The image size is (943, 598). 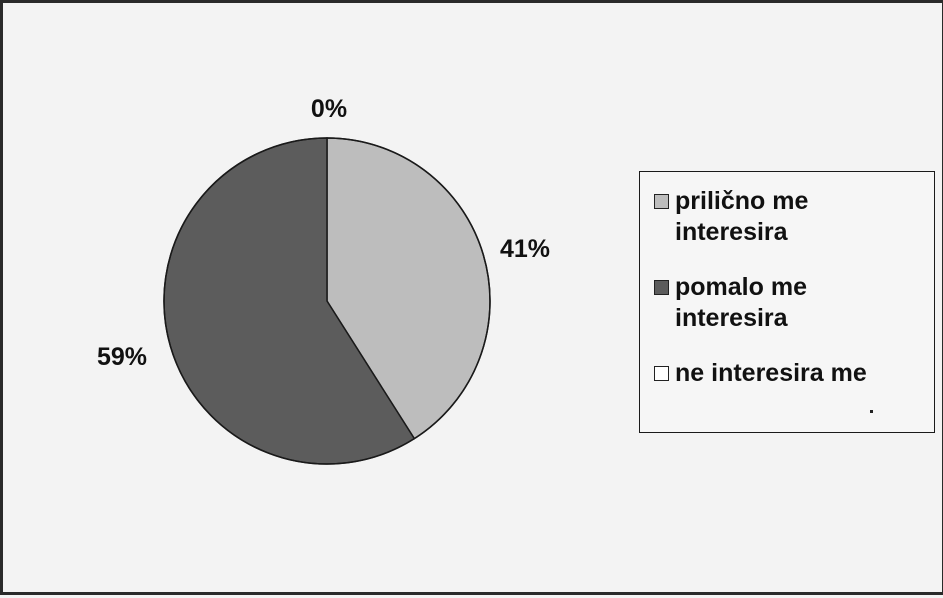 What do you see at coordinates (661, 287) in the screenshot?
I see `legend-swatch-dark-gray` at bounding box center [661, 287].